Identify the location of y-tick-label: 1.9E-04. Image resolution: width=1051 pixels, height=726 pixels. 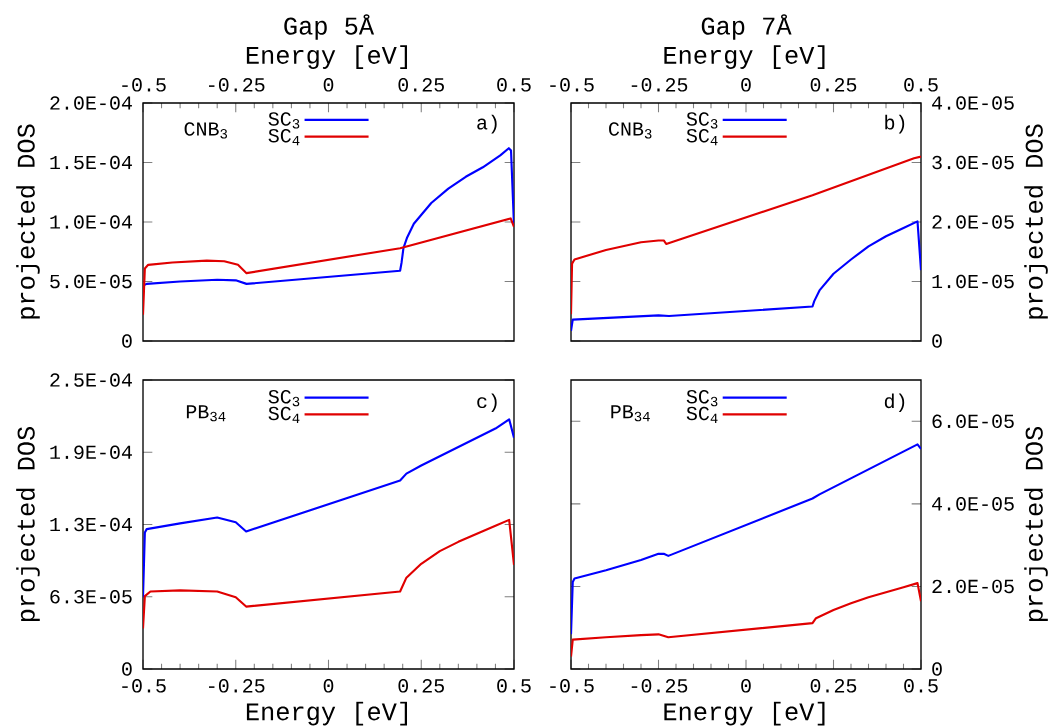
(91, 452).